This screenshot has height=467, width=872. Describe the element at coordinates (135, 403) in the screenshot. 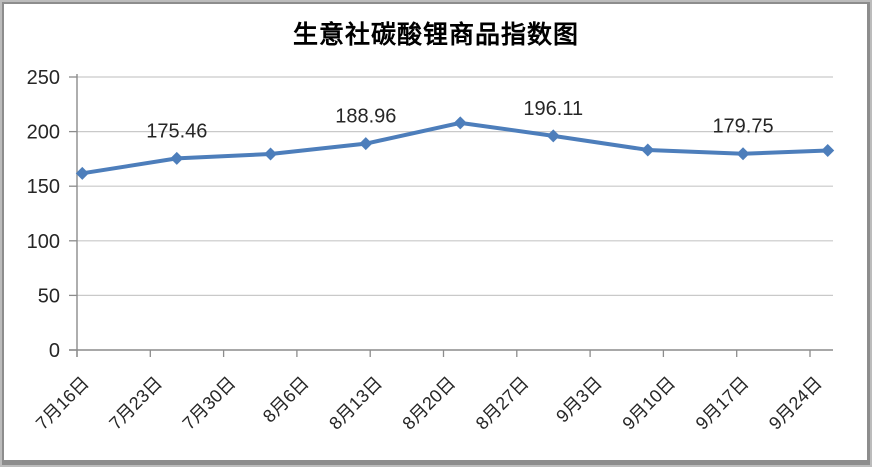

I see `x-tick-label: 7月23日` at that location.